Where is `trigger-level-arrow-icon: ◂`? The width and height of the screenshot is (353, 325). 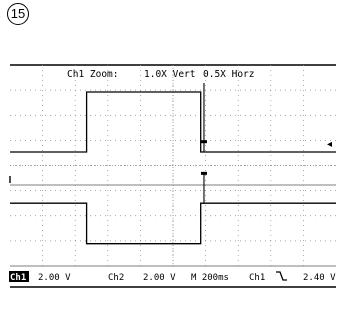
trigger-level-arrow-icon: ◂ is located at coordinates (329, 144).